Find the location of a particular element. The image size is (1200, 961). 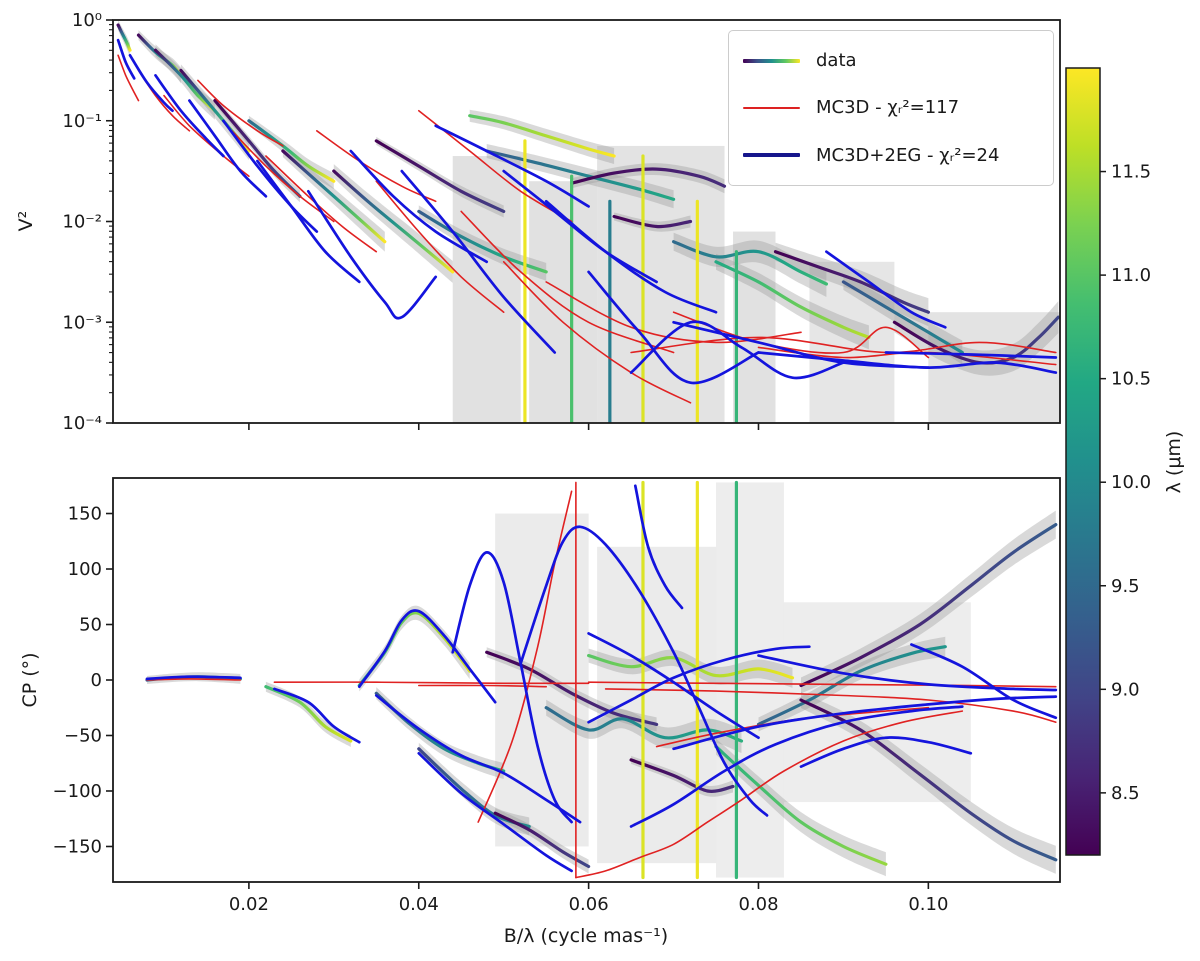

colorbar-tick-label: 9.0 is located at coordinates (1125, 689).